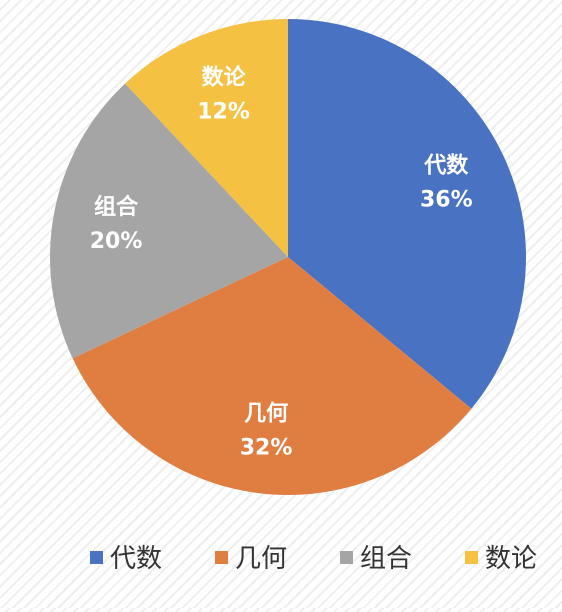  Describe the element at coordinates (446, 166) in the screenshot. I see `slice-category-label: 代数` at that location.